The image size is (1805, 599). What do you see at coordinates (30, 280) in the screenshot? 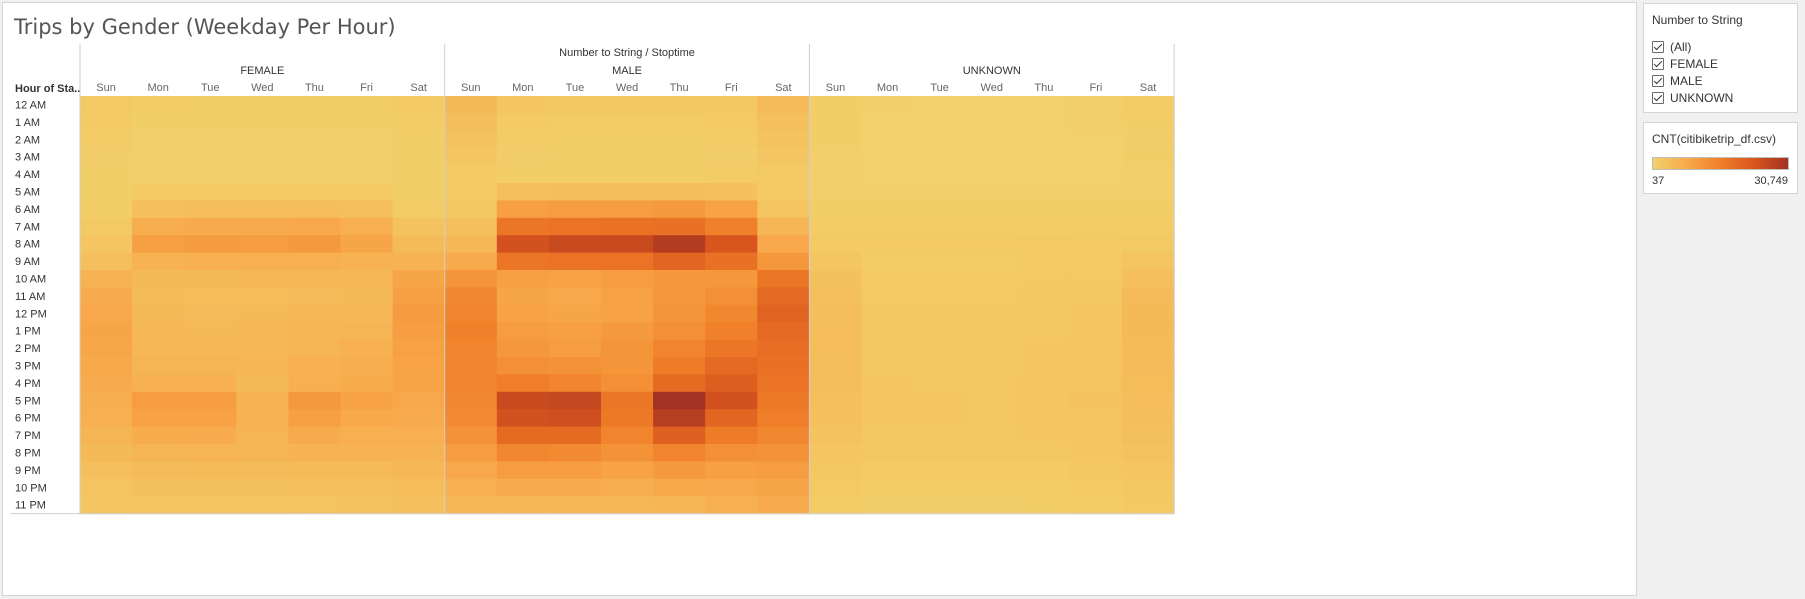
I see `hour-tick-label: 10 AM` at bounding box center [30, 280].